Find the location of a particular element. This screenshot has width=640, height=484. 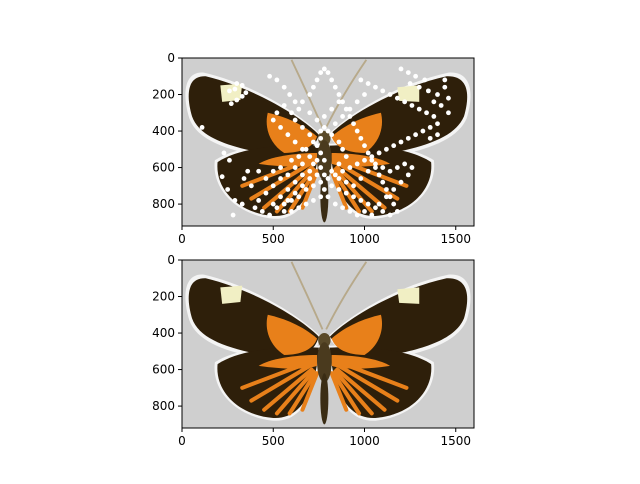

top-y-tick-label: 800 is located at coordinates (163, 204).